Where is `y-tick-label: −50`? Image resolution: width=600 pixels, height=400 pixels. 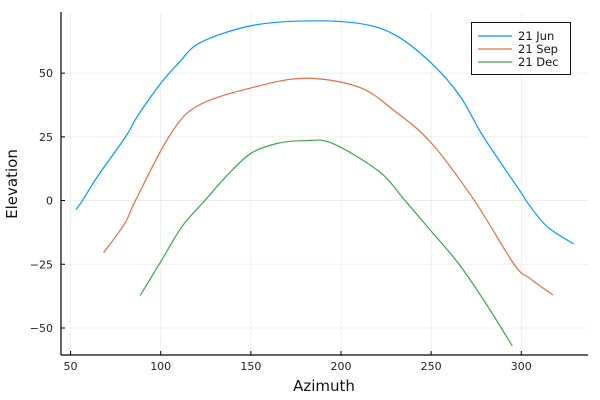
y-tick-label: −50 is located at coordinates (41, 328).